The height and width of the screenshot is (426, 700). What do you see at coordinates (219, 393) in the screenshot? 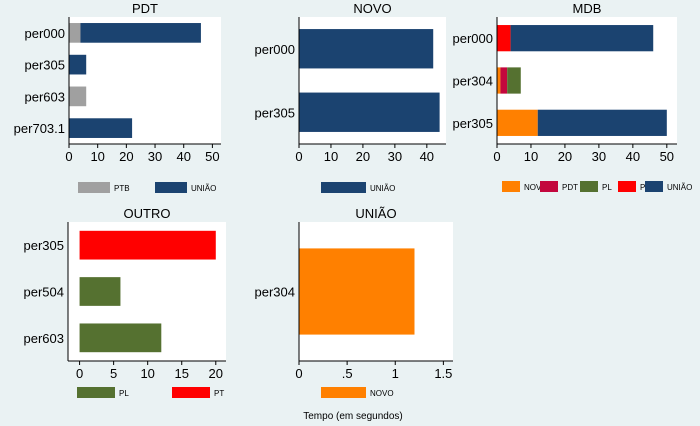
I see `legend-label: PT` at bounding box center [219, 393].